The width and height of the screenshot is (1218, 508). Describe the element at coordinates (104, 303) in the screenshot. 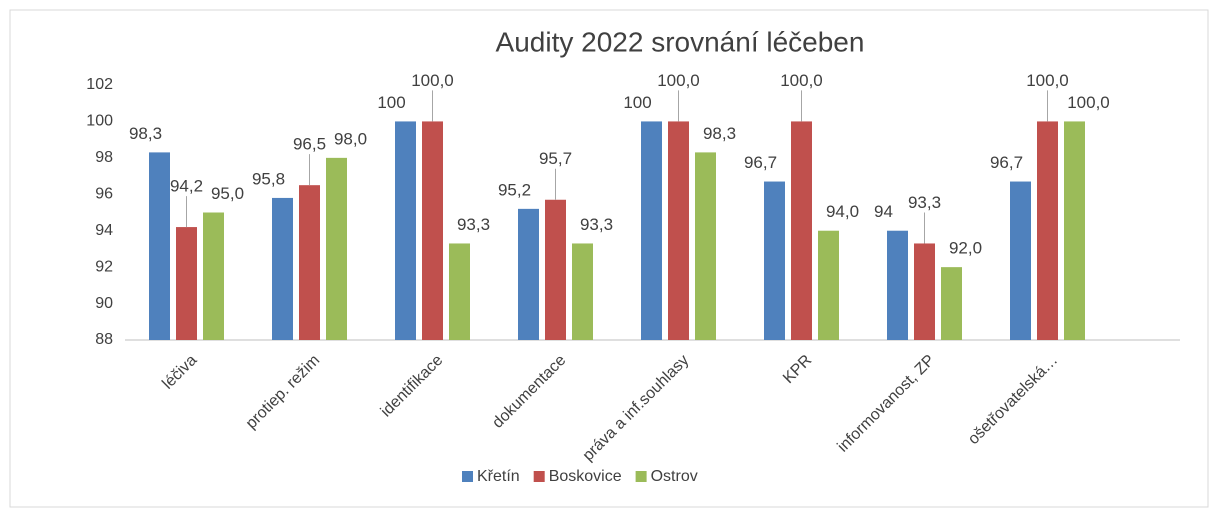

I see `y-tick-label: 90` at that location.